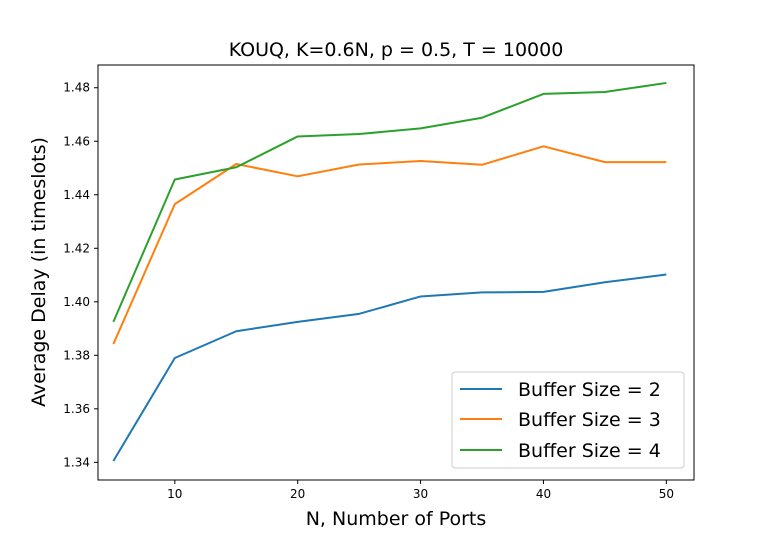 This screenshot has width=772, height=539. Describe the element at coordinates (589, 420) in the screenshot. I see `legend-label: Buffer Size = 3` at that location.